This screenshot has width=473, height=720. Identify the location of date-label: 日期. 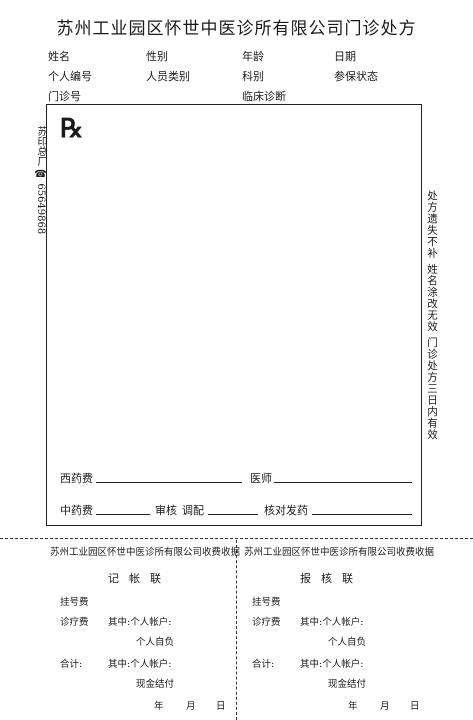
(345, 56).